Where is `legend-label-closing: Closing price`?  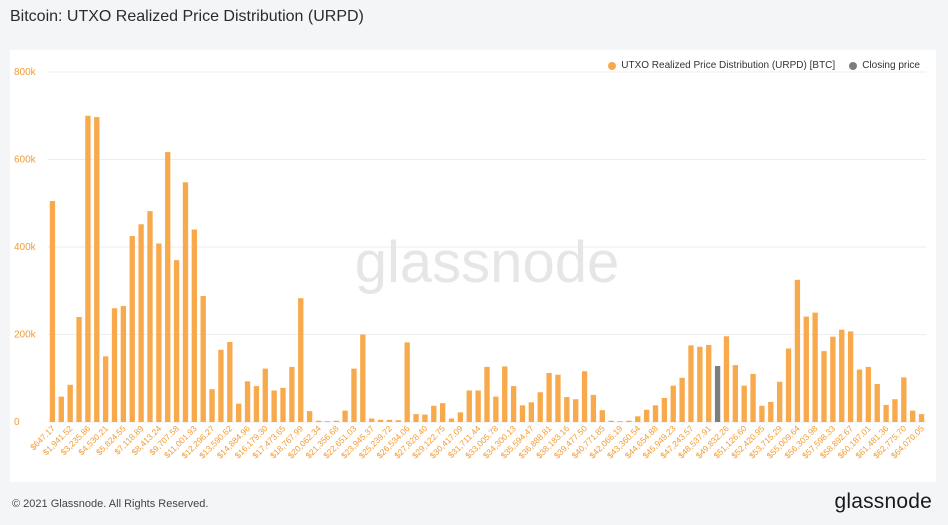
legend-label-closing: Closing price is located at coordinates (891, 65).